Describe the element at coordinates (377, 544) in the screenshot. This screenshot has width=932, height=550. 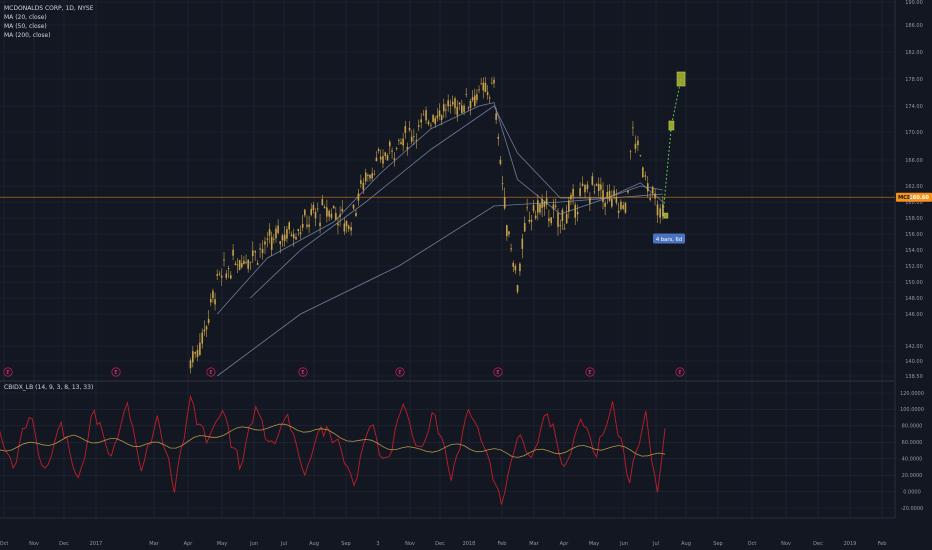
I see `time-tick-label: 3` at that location.